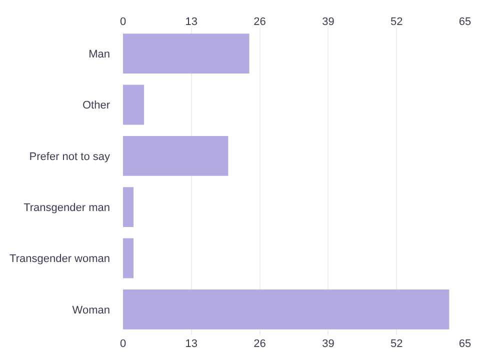 The height and width of the screenshot is (363, 483). Describe the element at coordinates (260, 344) in the screenshot. I see `x2-tick-label: 26` at that location.